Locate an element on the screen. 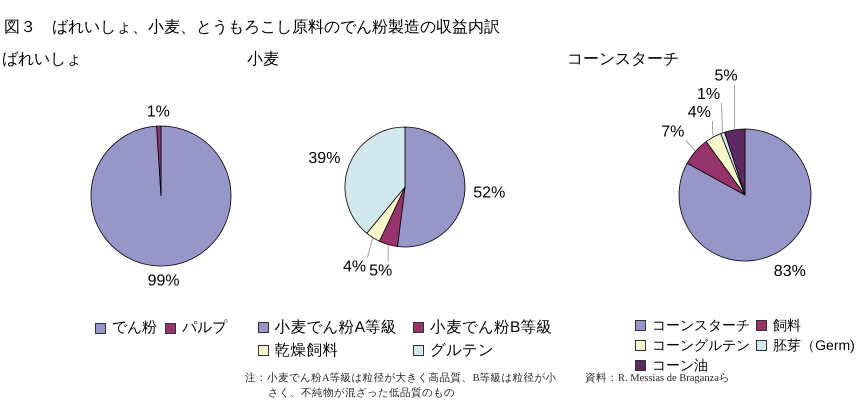 The height and width of the screenshot is (401, 858). legend-label: コーン油 is located at coordinates (680, 365).